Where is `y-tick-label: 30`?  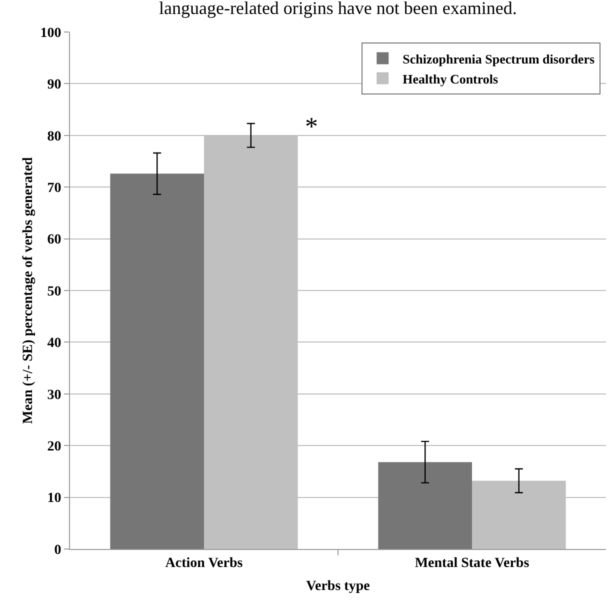 y-tick-label: 30 is located at coordinates (54, 395).